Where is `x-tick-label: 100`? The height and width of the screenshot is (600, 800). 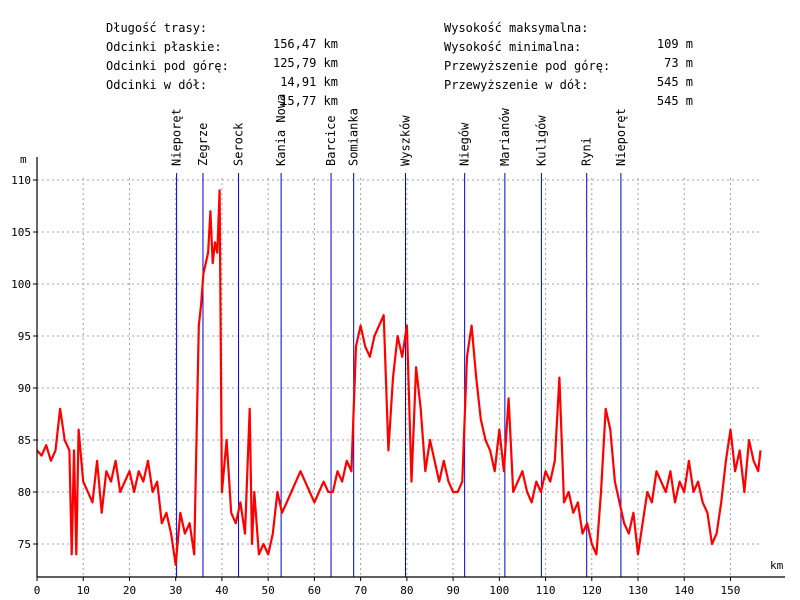 x-tick-label: 100 is located at coordinates (499, 590).